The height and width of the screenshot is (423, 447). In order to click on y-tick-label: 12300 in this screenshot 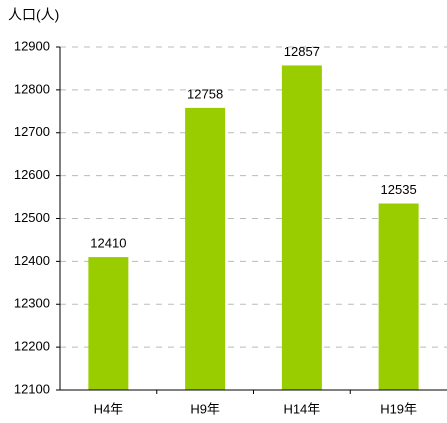, I will do `click(32, 303)`.